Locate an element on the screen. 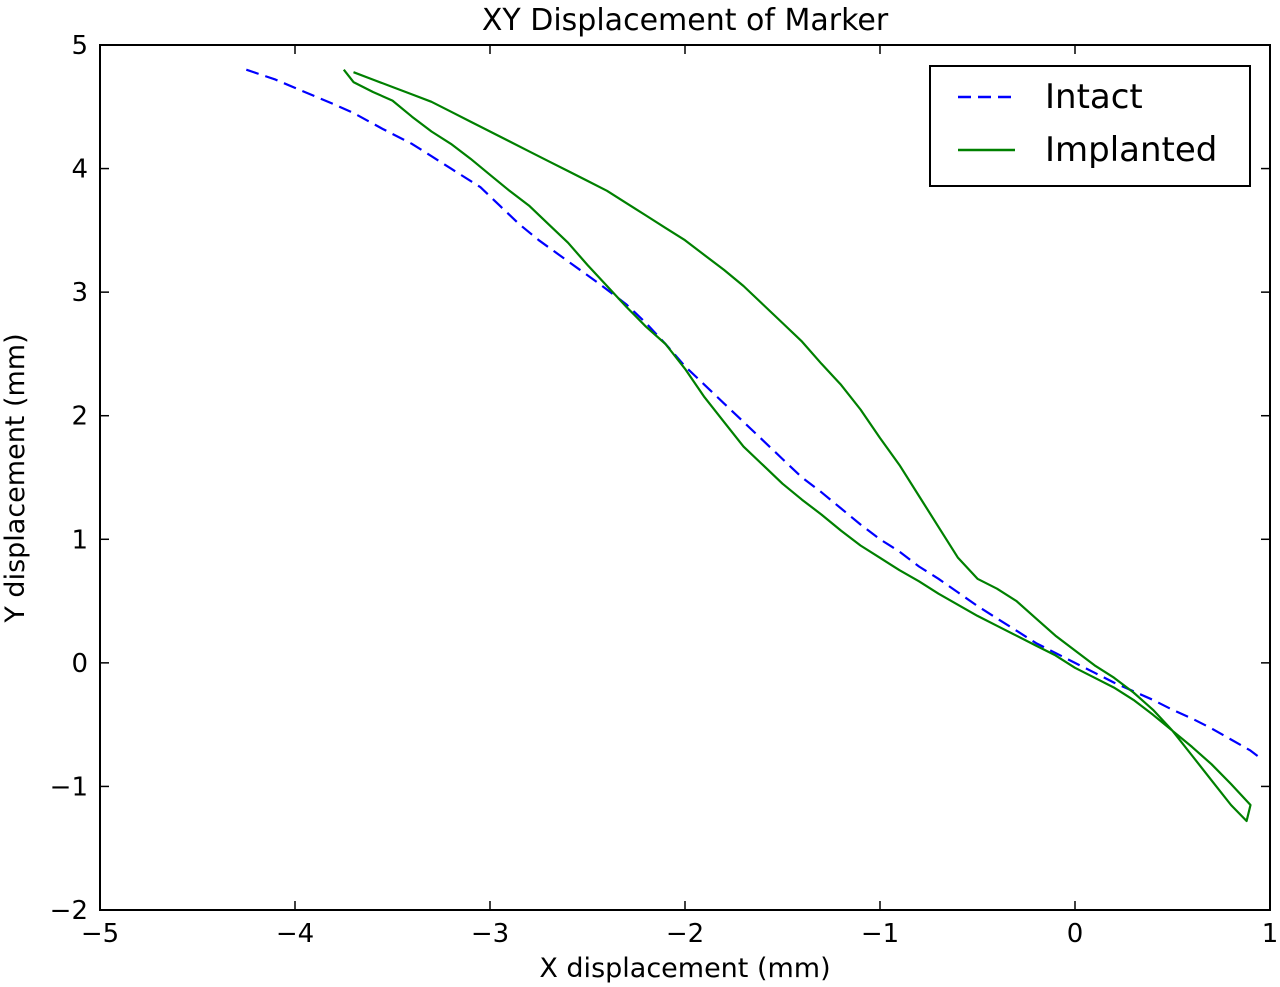  x-tick-label: 0 is located at coordinates (1075, 934).